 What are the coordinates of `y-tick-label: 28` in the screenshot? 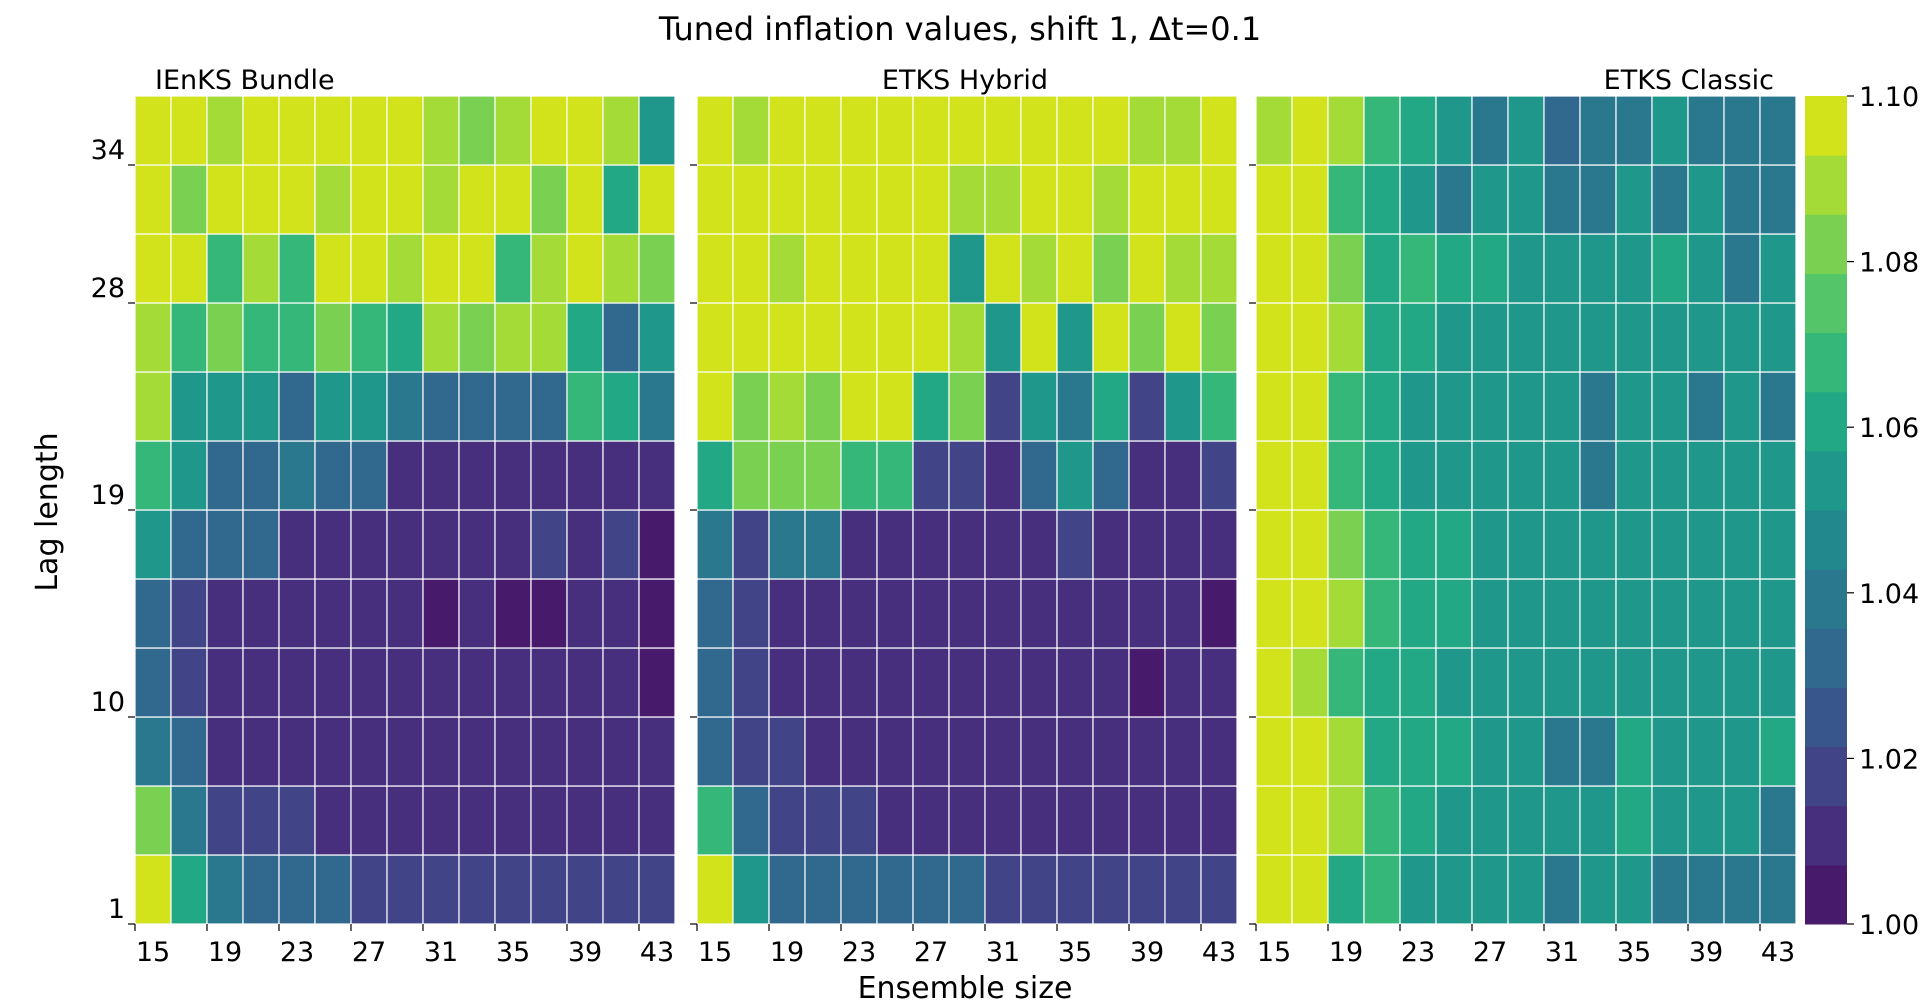 It's located at (108, 288).